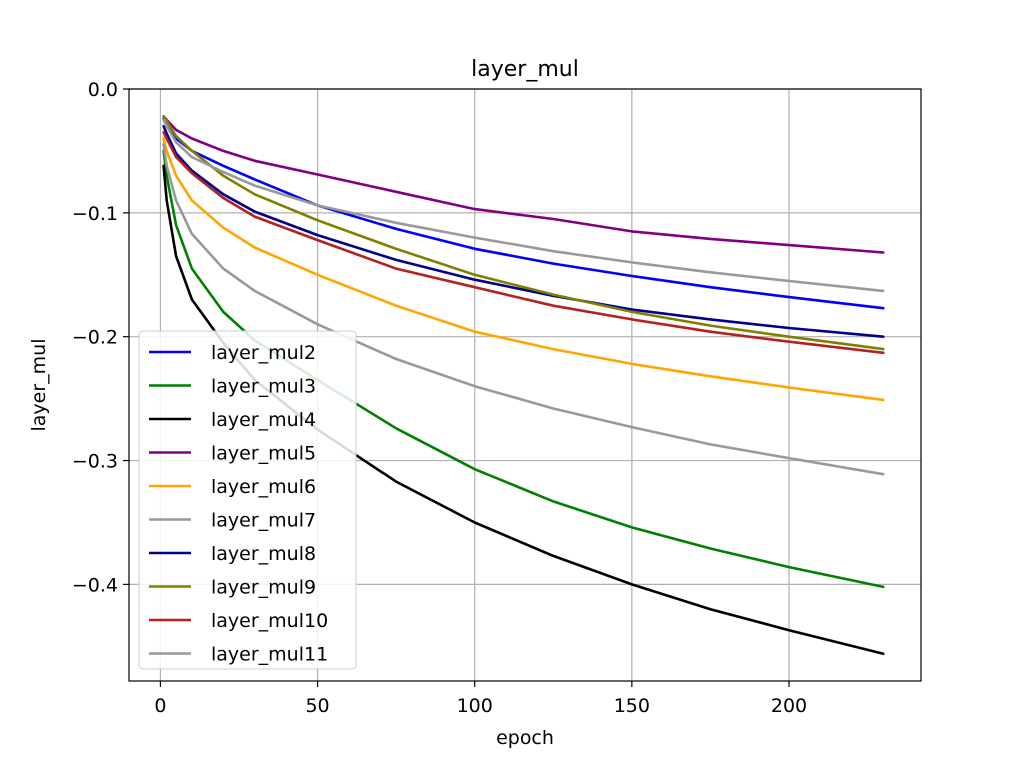 This screenshot has width=1024, height=770. I want to click on x-tick-label: 50, so click(317, 706).